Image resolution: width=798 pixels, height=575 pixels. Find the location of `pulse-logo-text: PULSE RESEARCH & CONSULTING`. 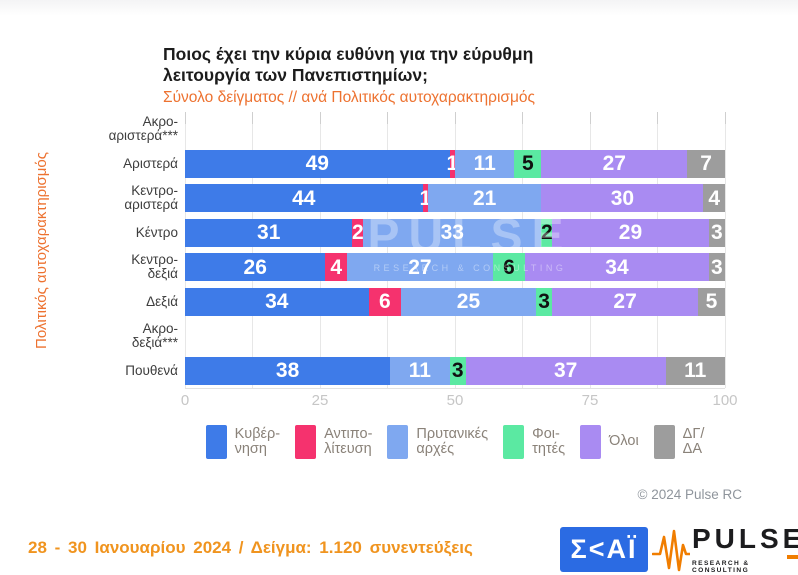

pulse-logo-text: PULSE RESEARCH & CONSULTING is located at coordinates (745, 549).